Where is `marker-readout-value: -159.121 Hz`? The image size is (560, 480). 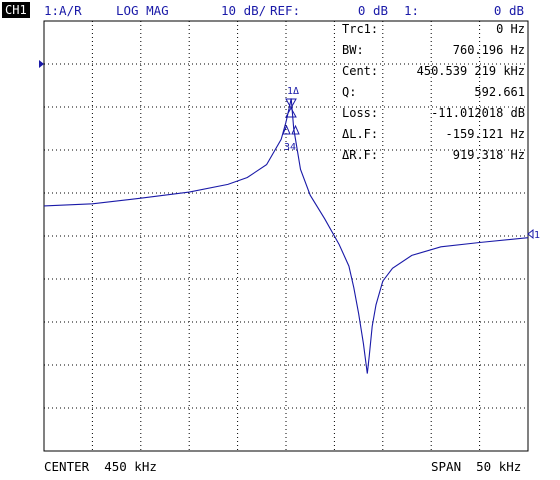
marker-readout-value: -159.121 Hz is located at coordinates (485, 134).